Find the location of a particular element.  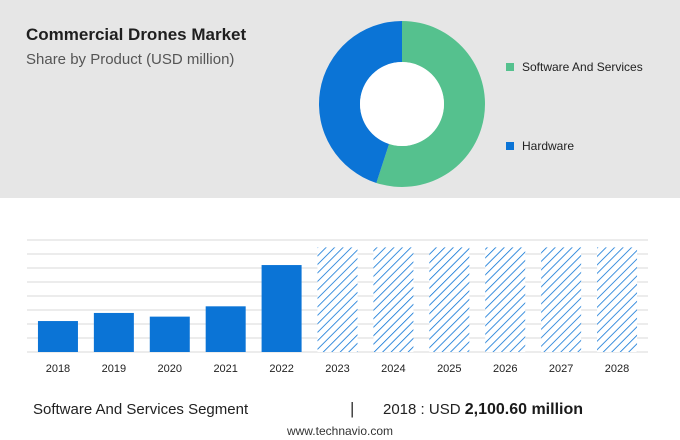

legend-swatch-hardware is located at coordinates (510, 146).